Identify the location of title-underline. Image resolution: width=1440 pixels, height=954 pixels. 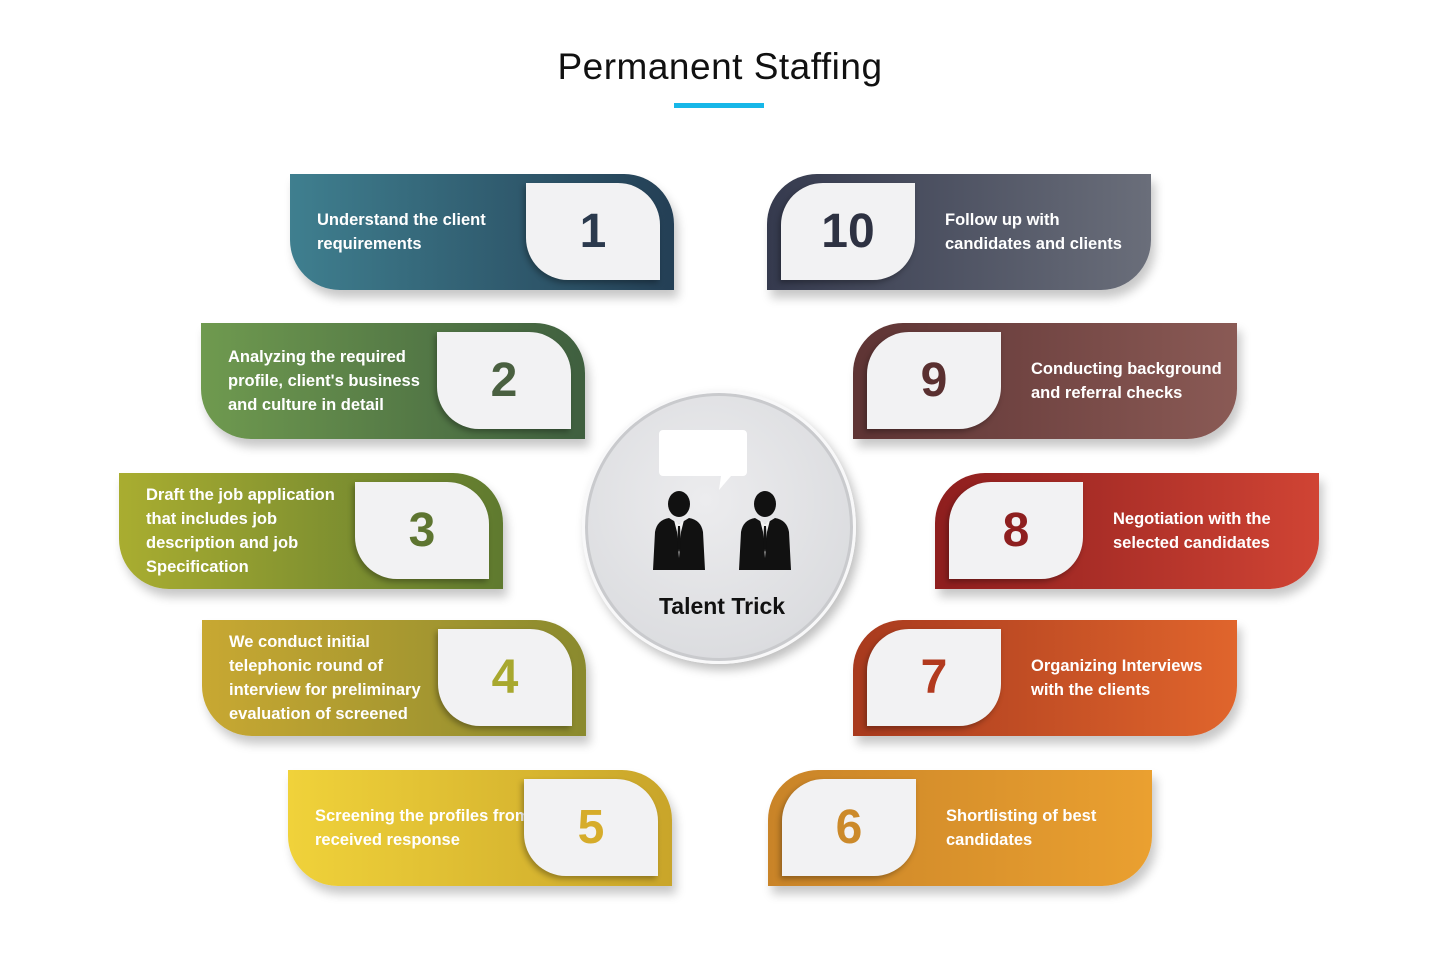
(719, 105).